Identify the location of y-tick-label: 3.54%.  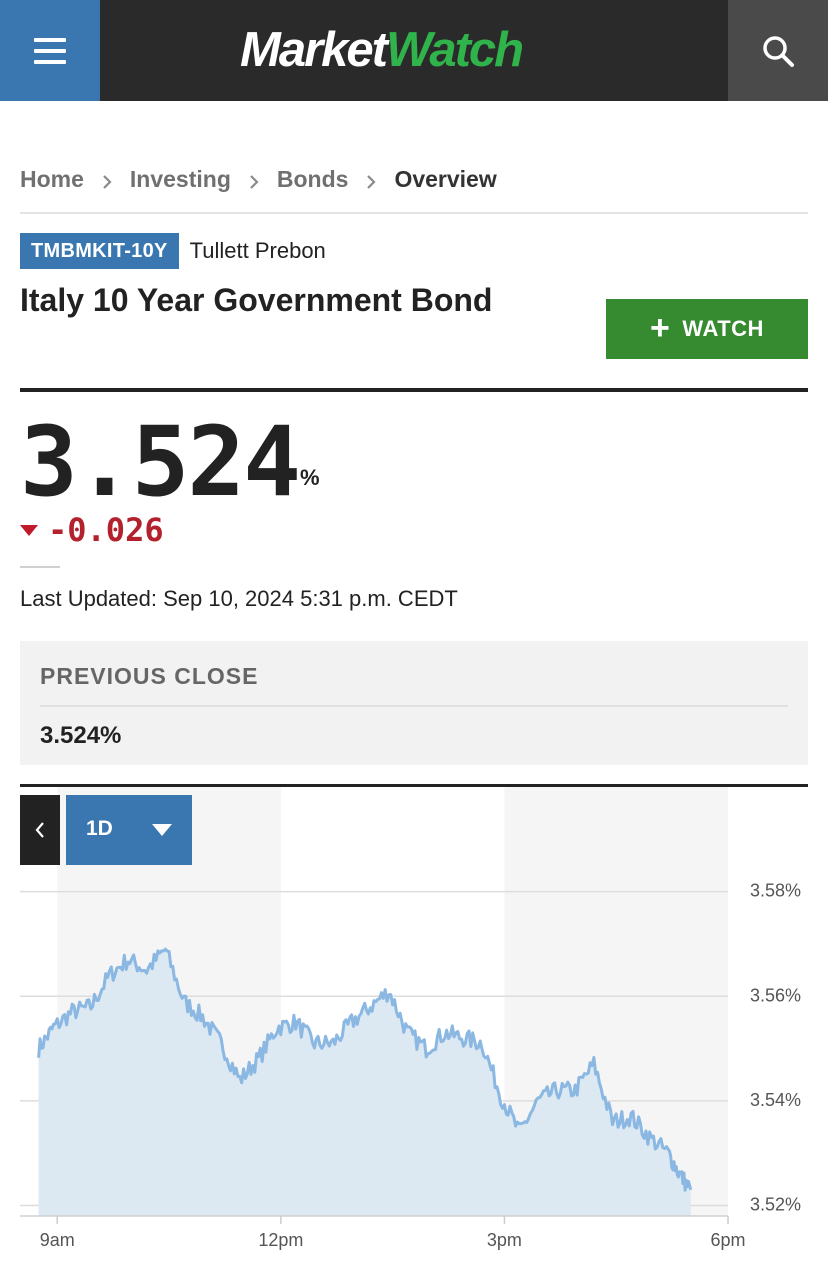
(775, 1100).